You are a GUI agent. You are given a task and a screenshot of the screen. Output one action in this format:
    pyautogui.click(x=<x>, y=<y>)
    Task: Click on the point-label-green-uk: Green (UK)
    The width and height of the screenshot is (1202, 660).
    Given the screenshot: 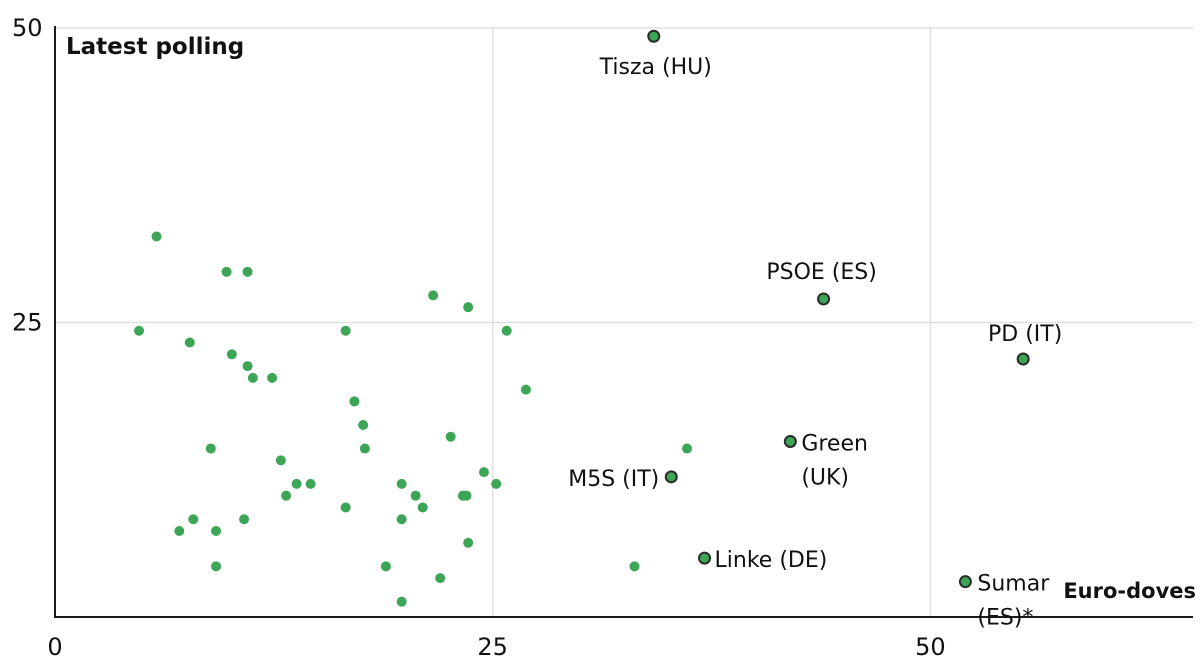 What is the action you would take?
    pyautogui.click(x=834, y=460)
    